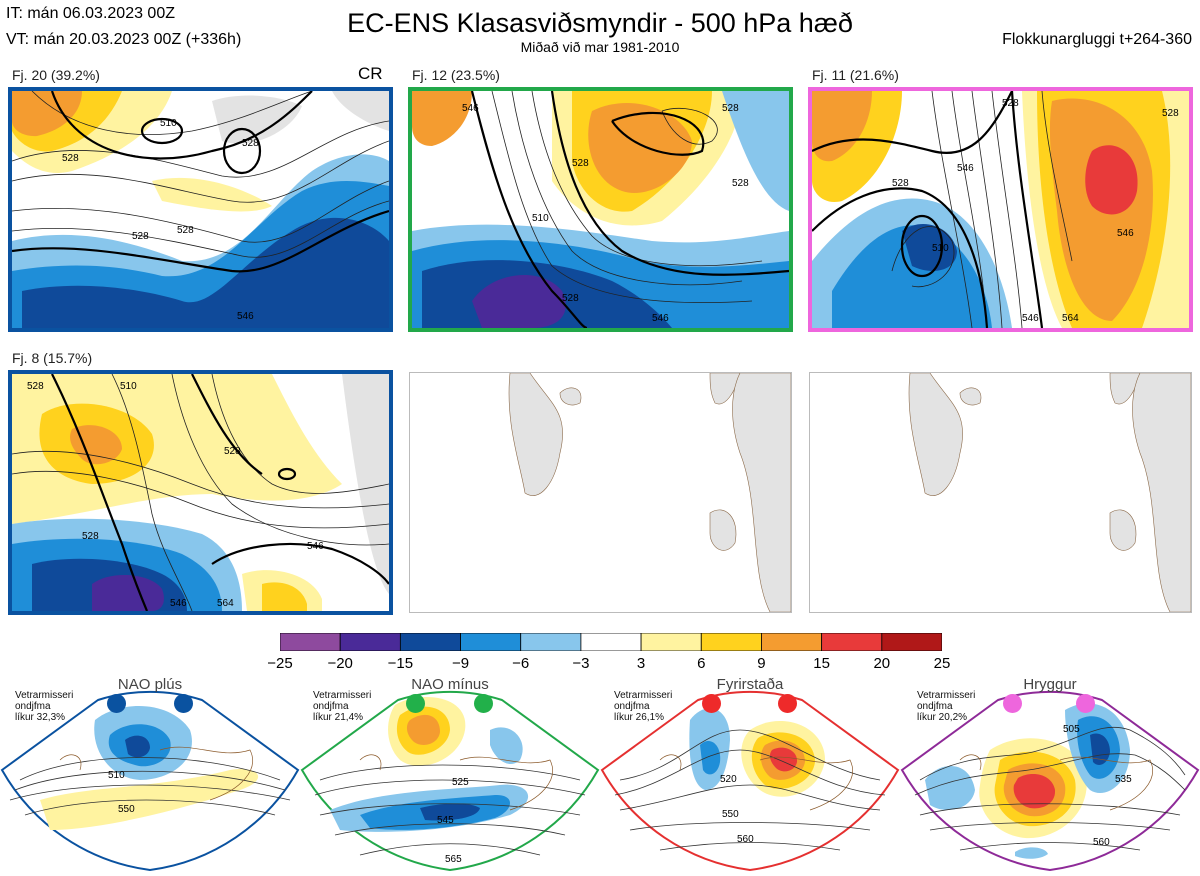  What do you see at coordinates (52, 358) in the screenshot?
I see `cluster-4-label: Fj. 8 (15.7%)` at bounding box center [52, 358].